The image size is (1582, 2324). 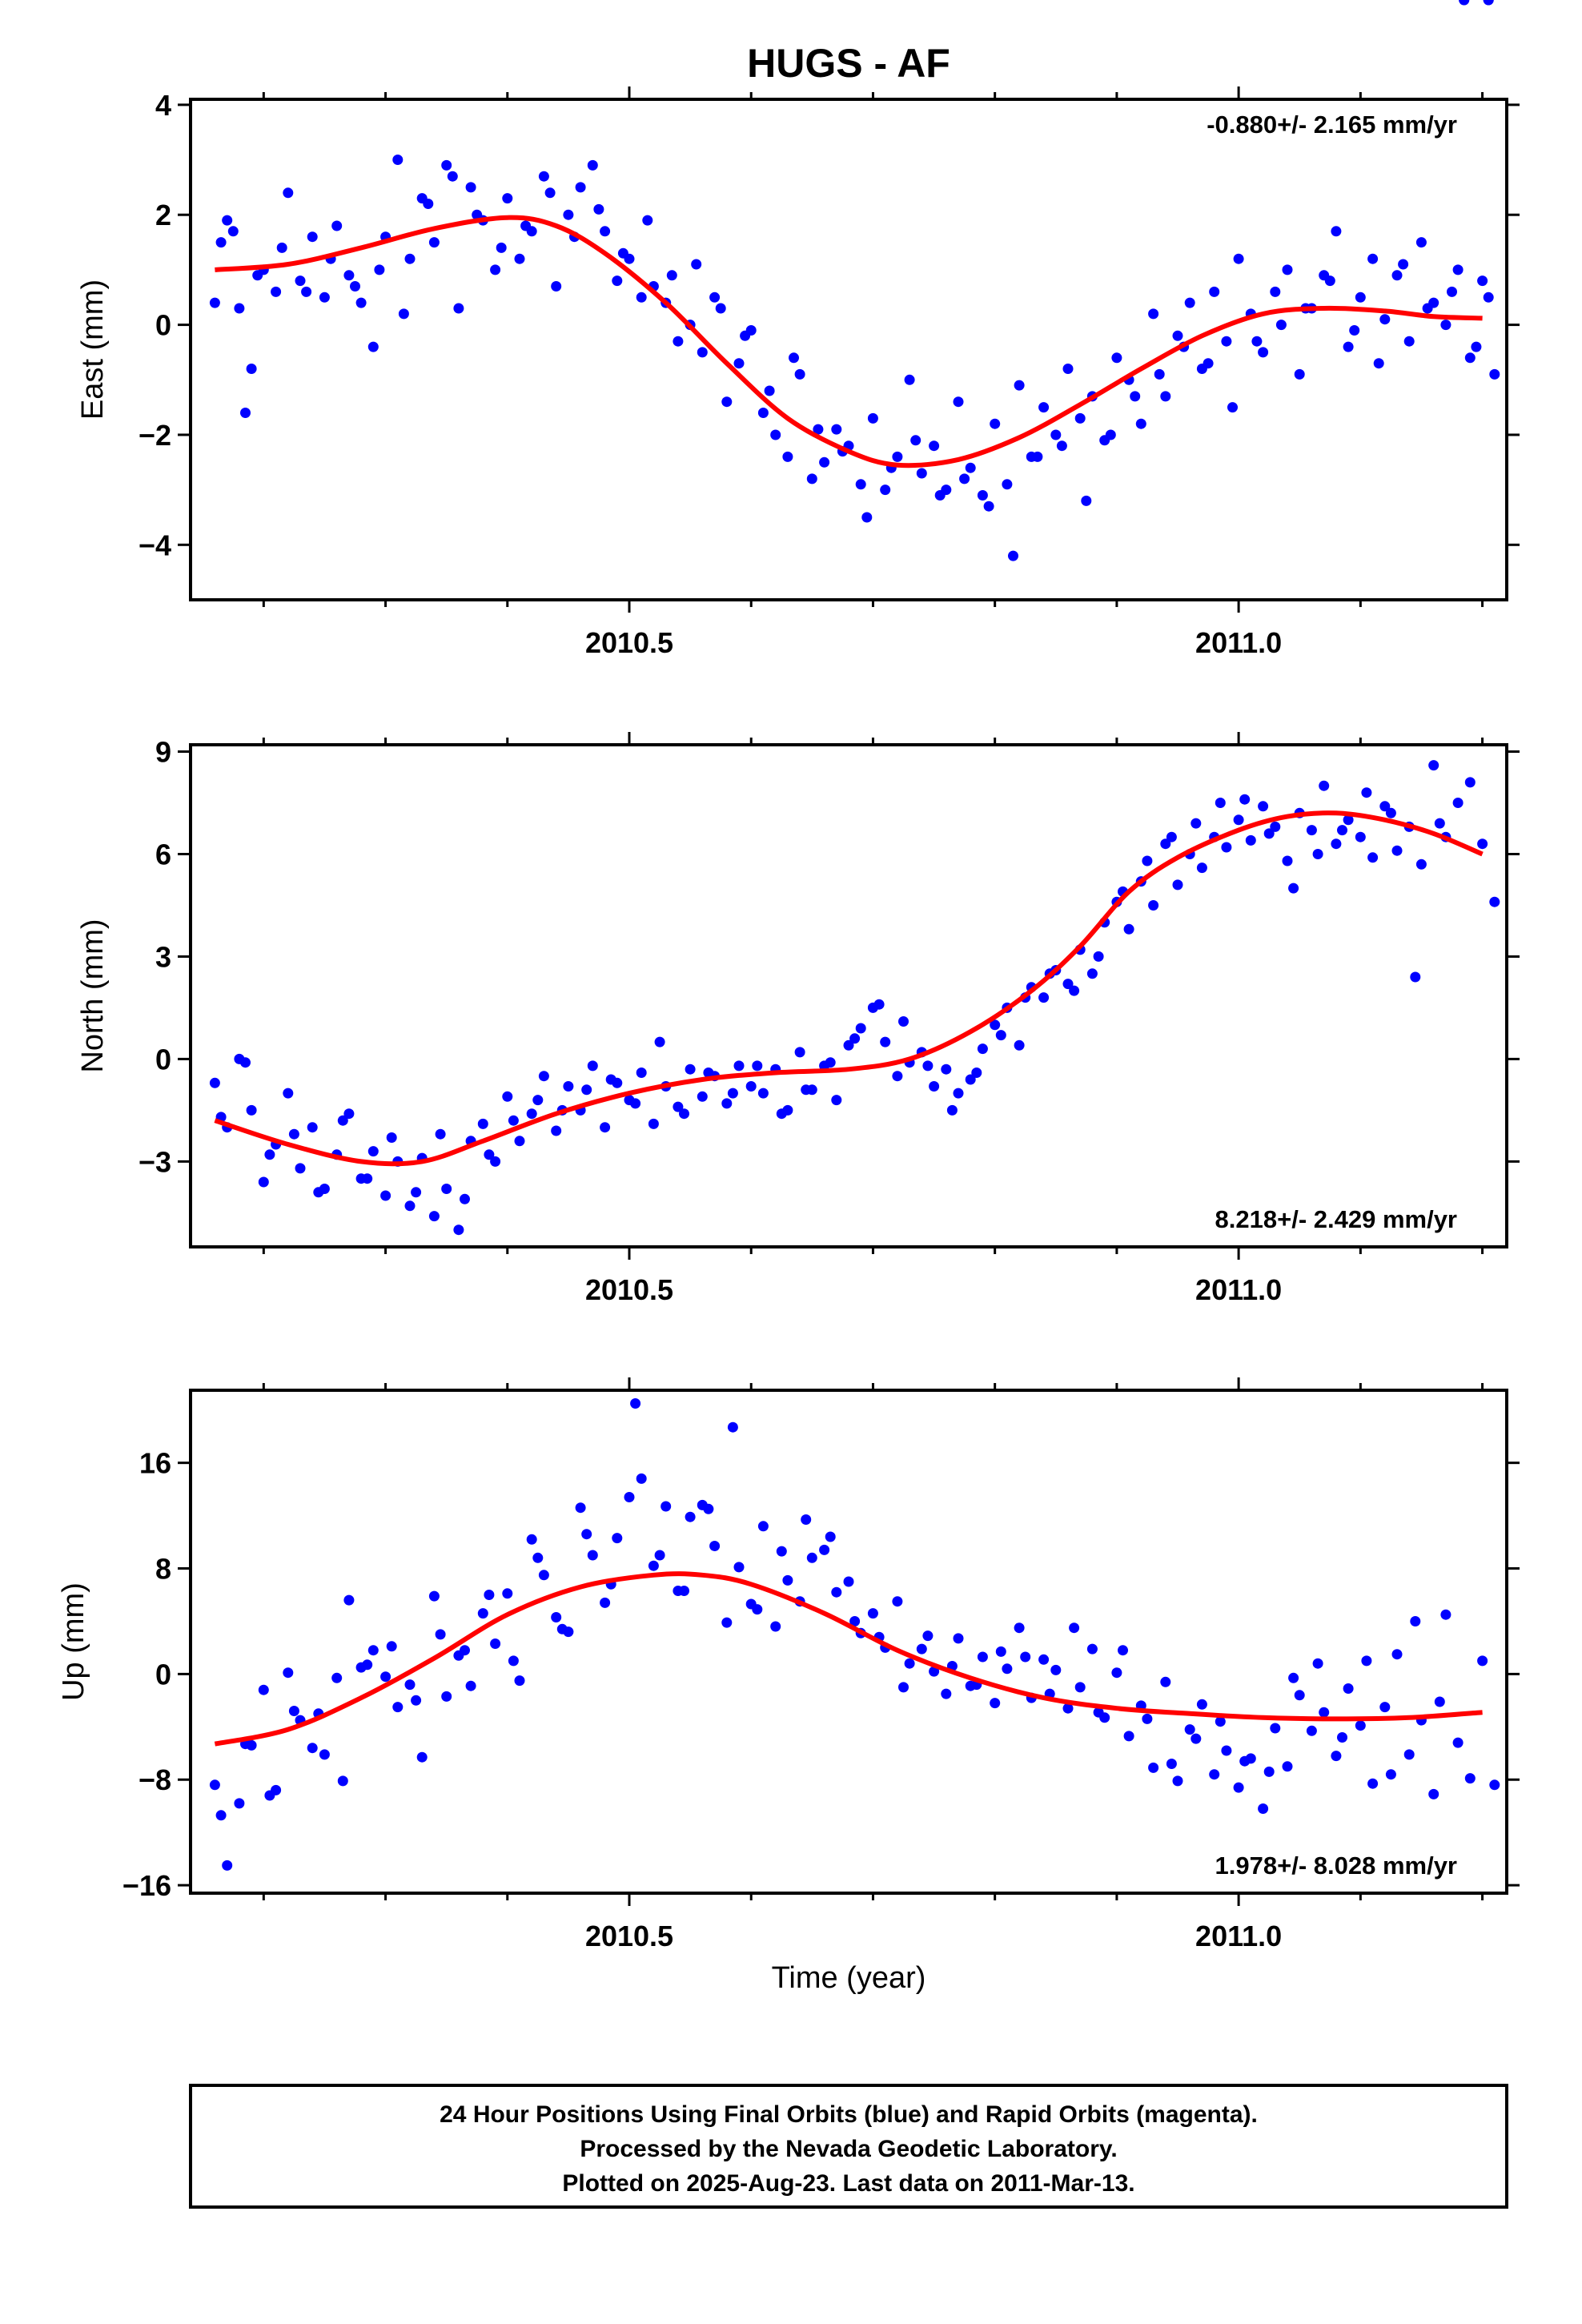 What do you see at coordinates (163, 325) in the screenshot?
I see `east-y-tick-label: 0` at bounding box center [163, 325].